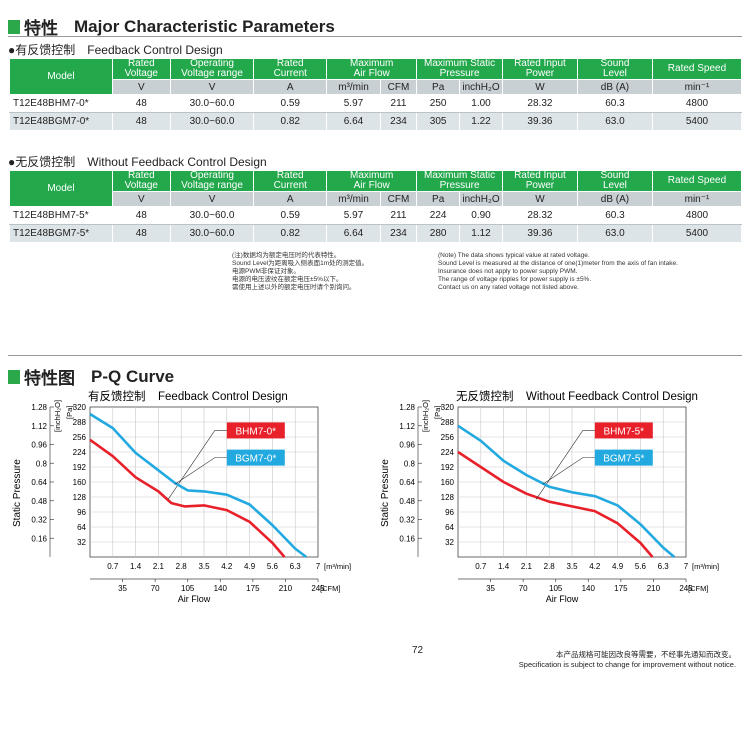 The width and height of the screenshot is (750, 750). I want to click on y-tick-inch: 0.16, so click(39, 538).